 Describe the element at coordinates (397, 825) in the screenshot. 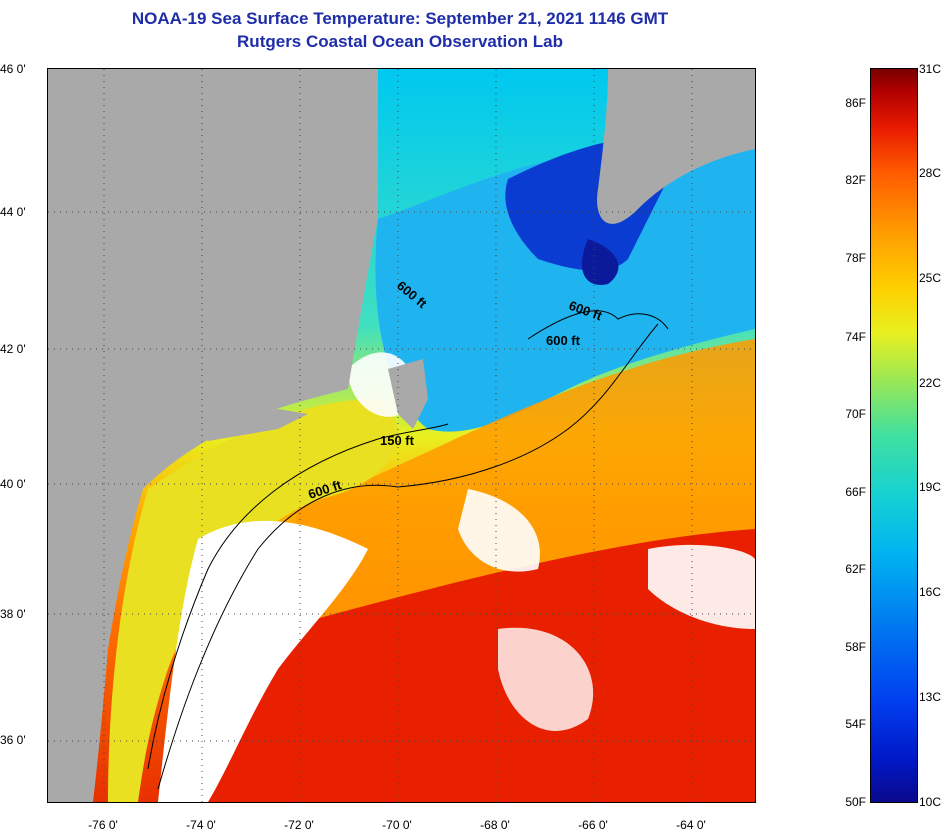

I see `lon-label: -70 0'` at that location.